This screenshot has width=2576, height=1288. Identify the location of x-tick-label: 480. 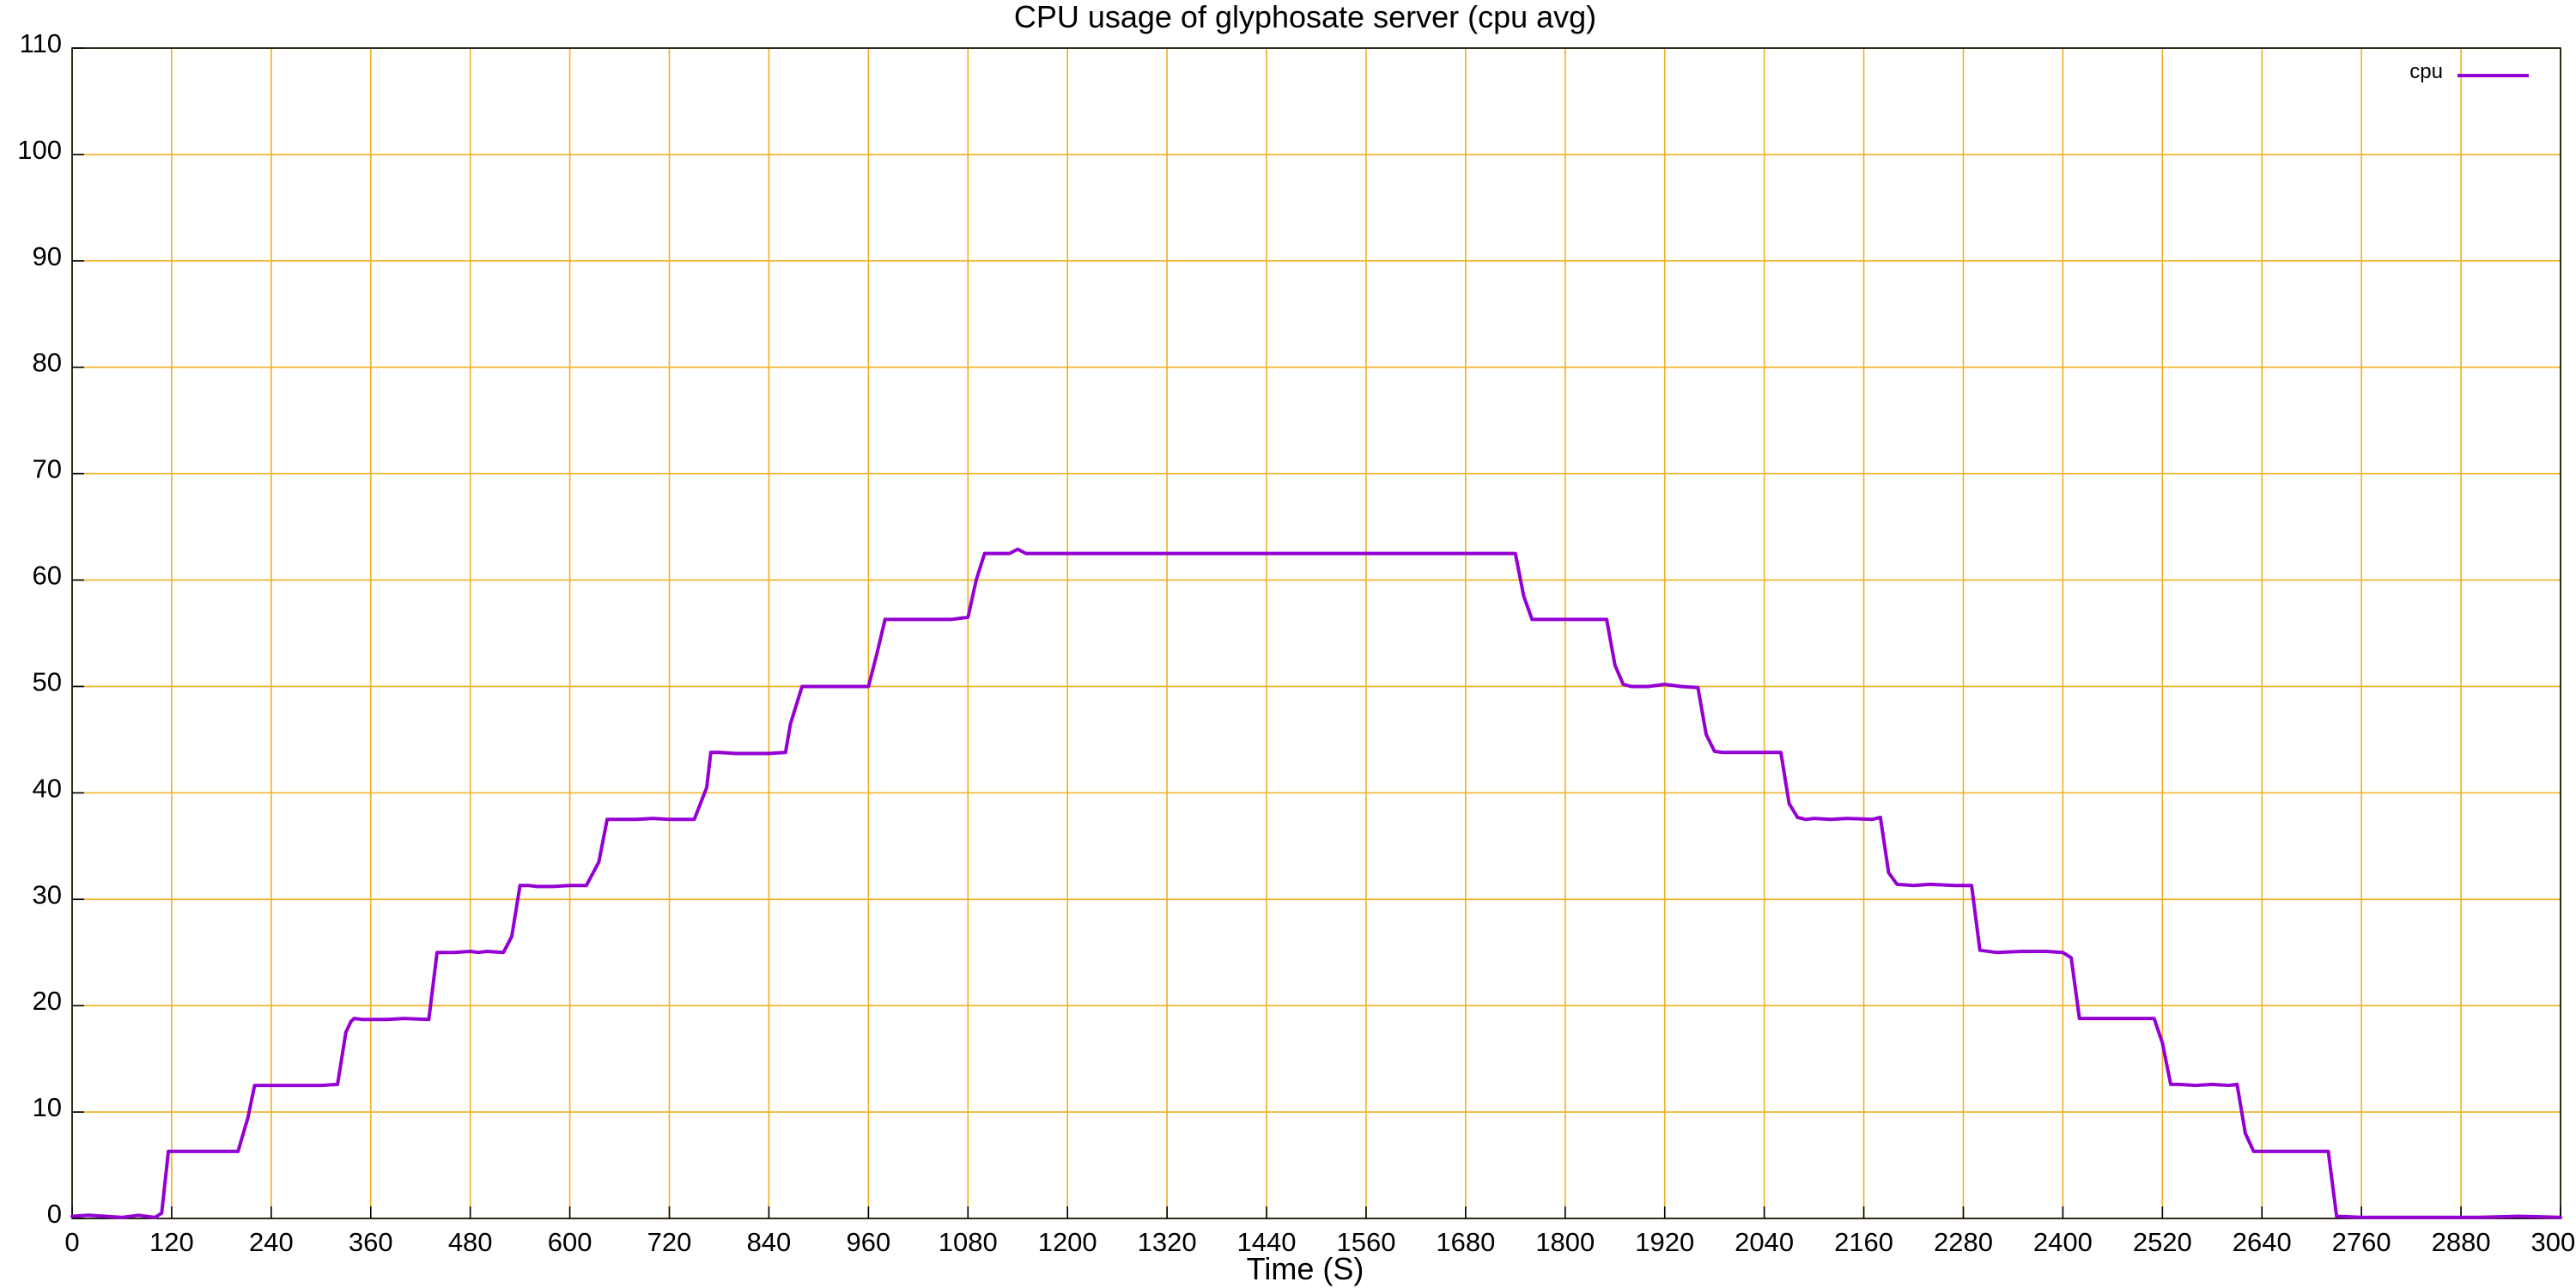
(470, 1242).